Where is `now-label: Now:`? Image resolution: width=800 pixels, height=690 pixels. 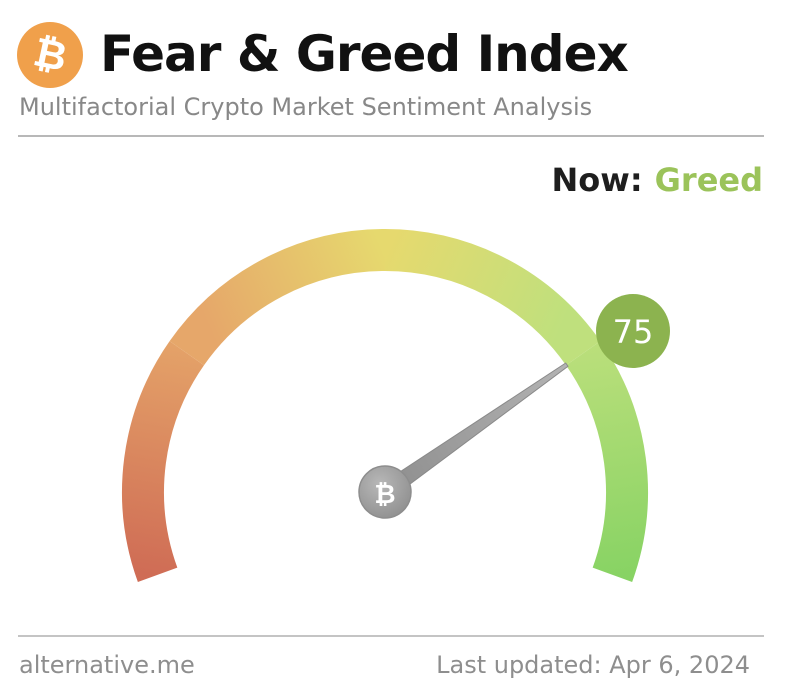 now-label: Now: is located at coordinates (597, 180).